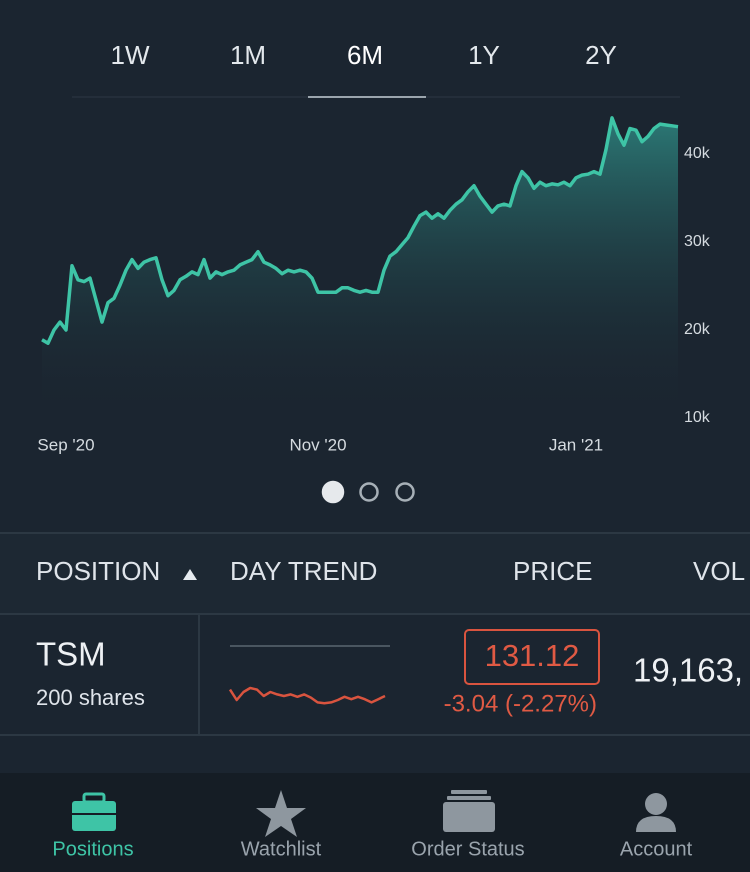 This screenshot has width=750, height=872. Describe the element at coordinates (90, 697) in the screenshot. I see `shares: 200 shares` at that location.